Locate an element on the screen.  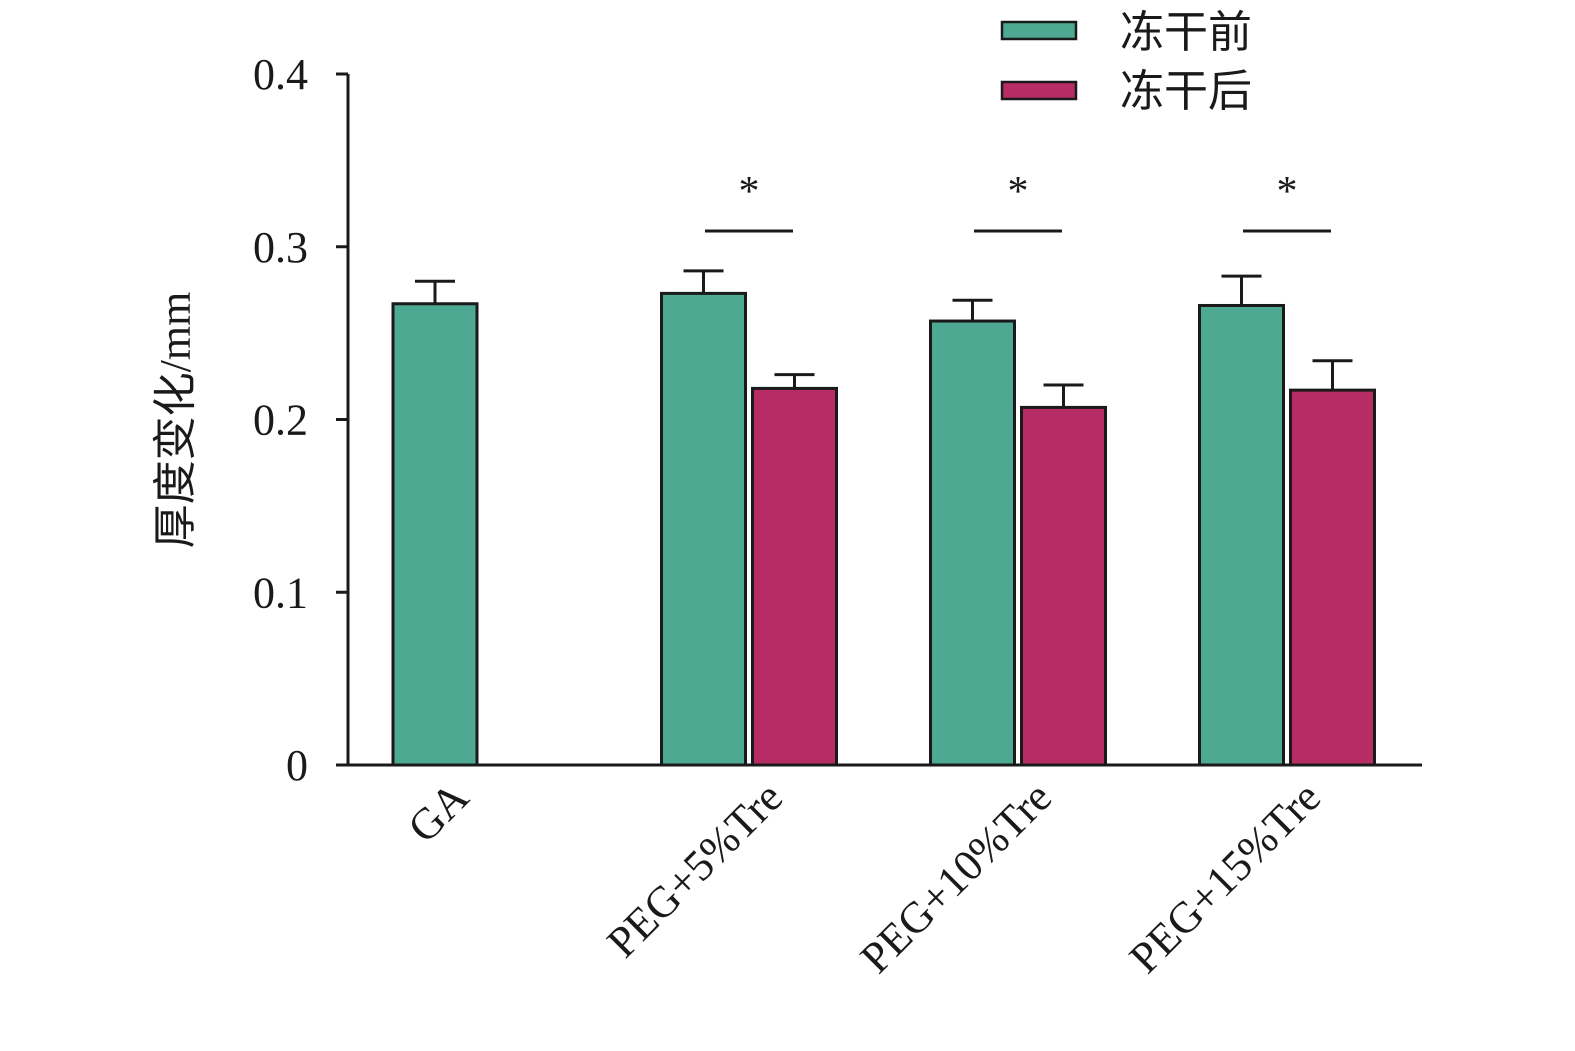
y-tick-label-2: 0.2 is located at coordinates (280, 420).